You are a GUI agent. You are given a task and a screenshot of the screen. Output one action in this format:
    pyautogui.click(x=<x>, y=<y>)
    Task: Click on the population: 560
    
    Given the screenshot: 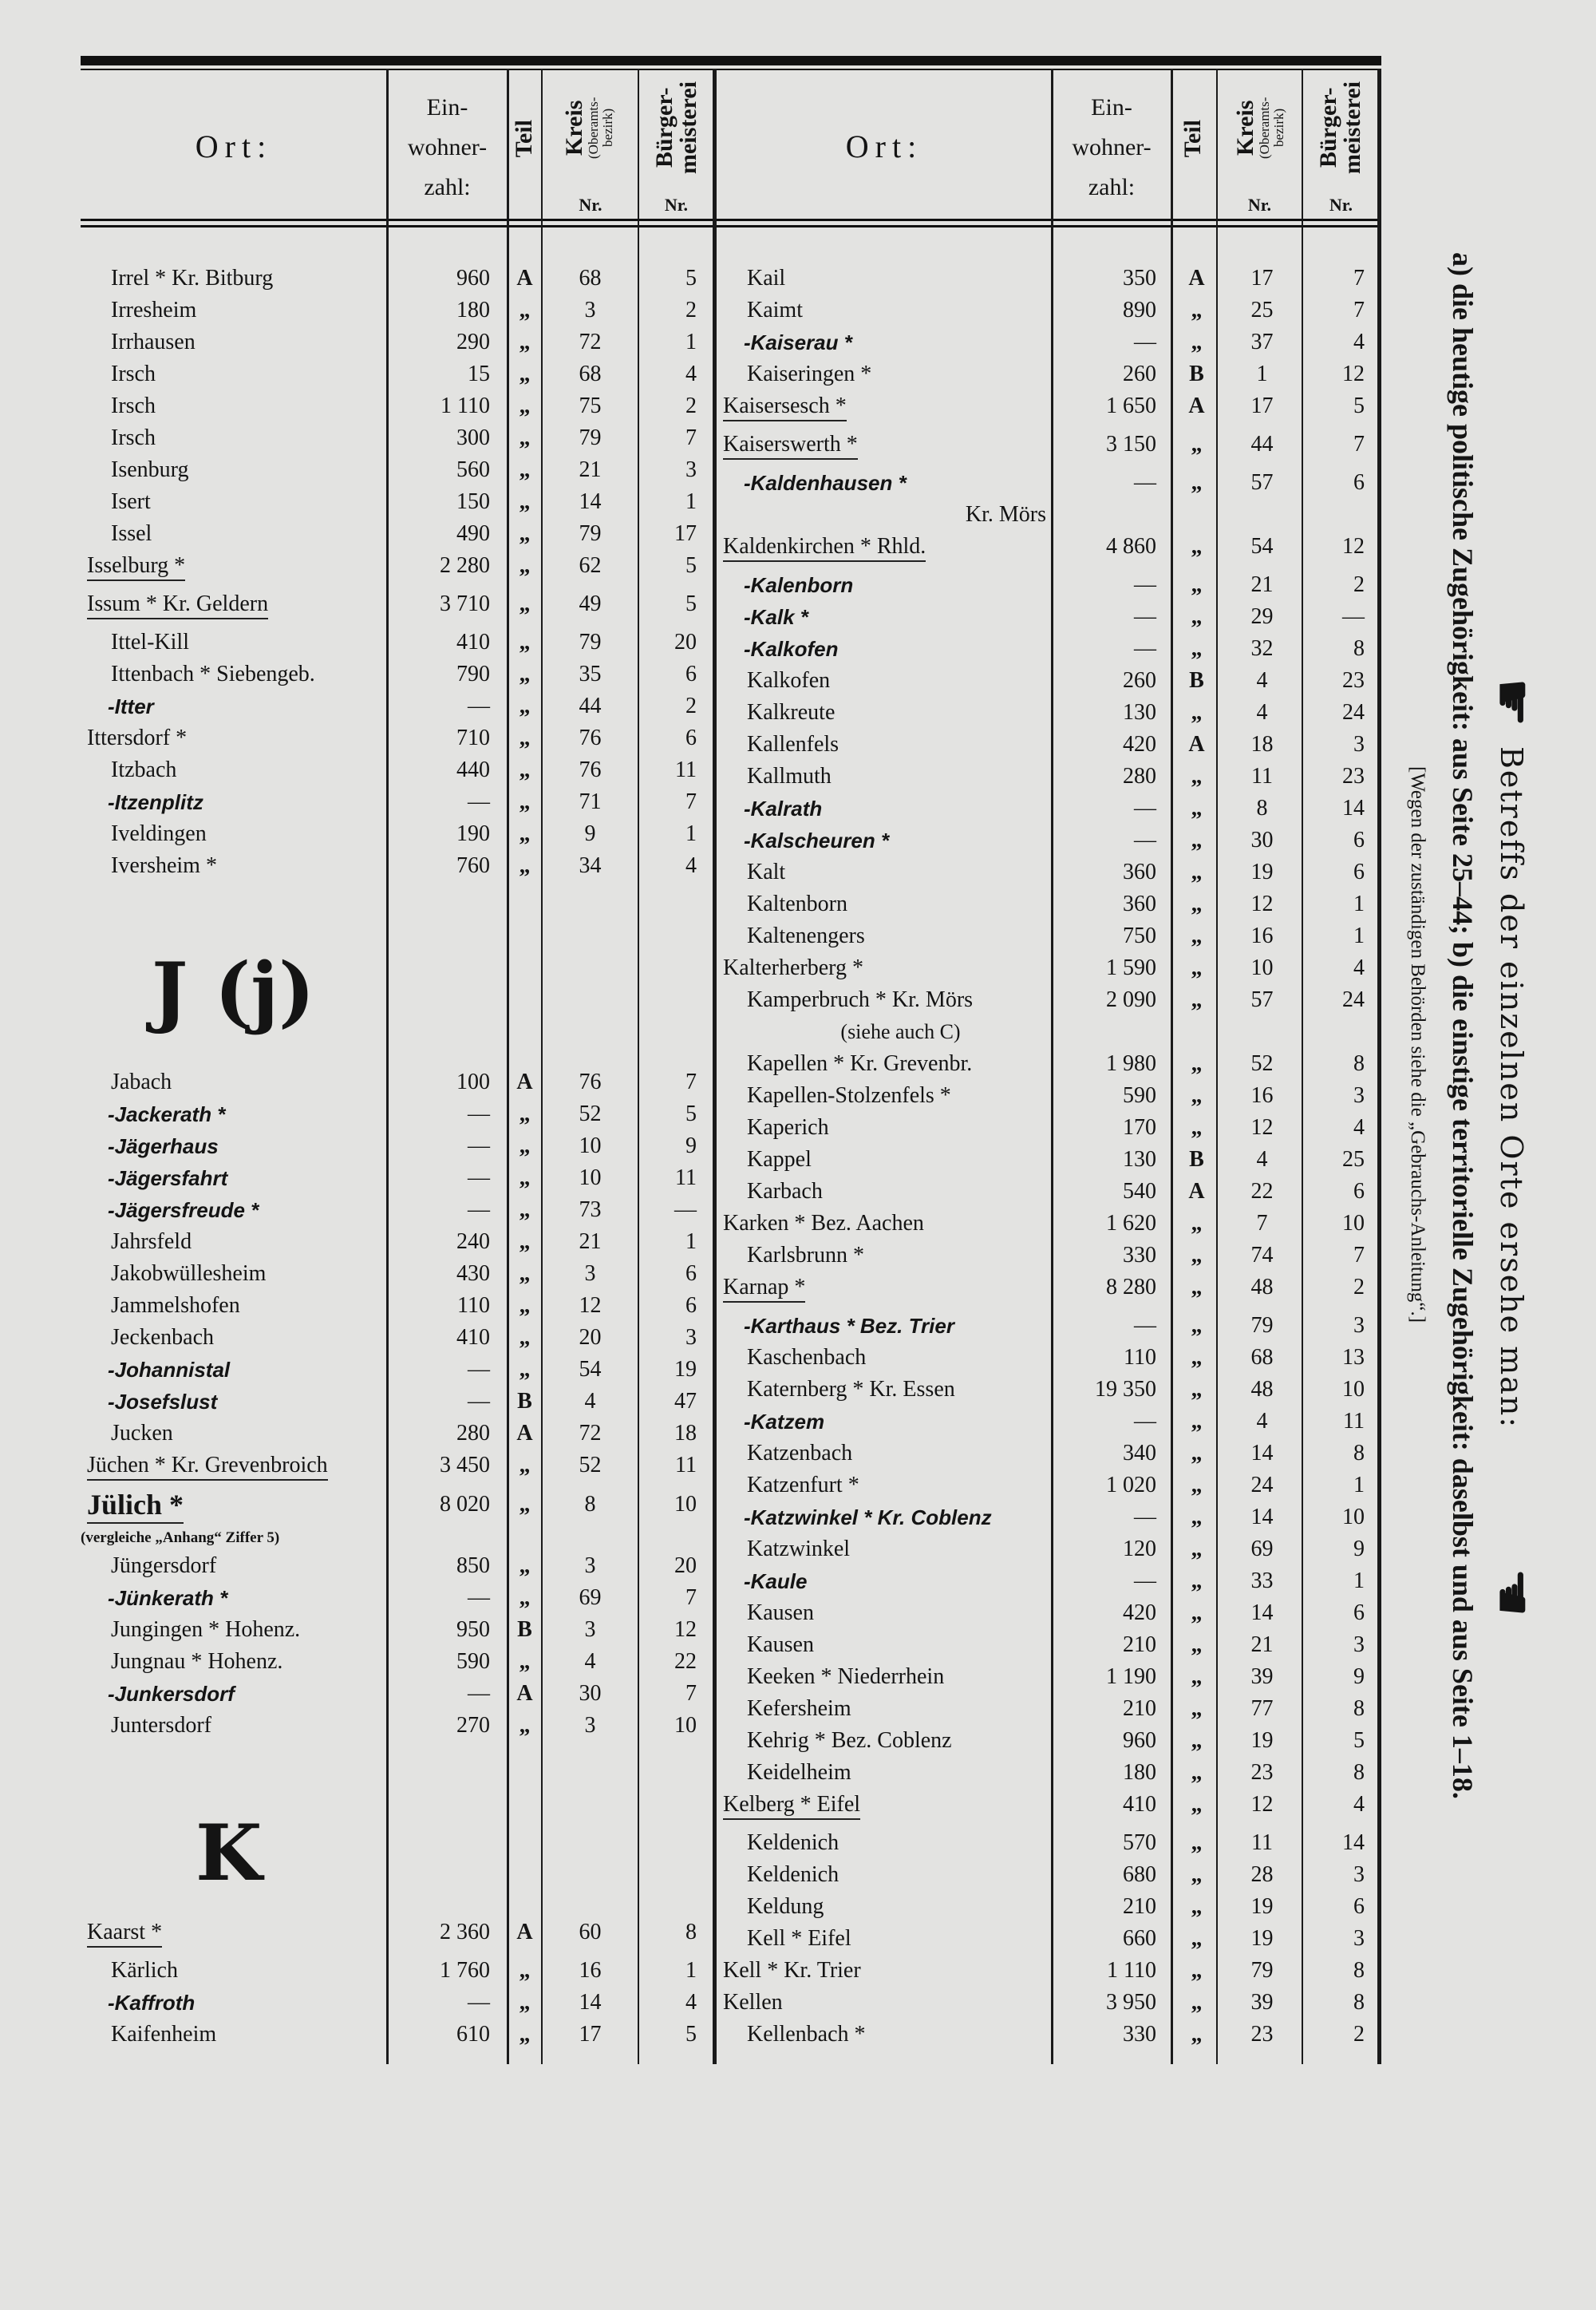 What is the action you would take?
    pyautogui.click(x=473, y=469)
    